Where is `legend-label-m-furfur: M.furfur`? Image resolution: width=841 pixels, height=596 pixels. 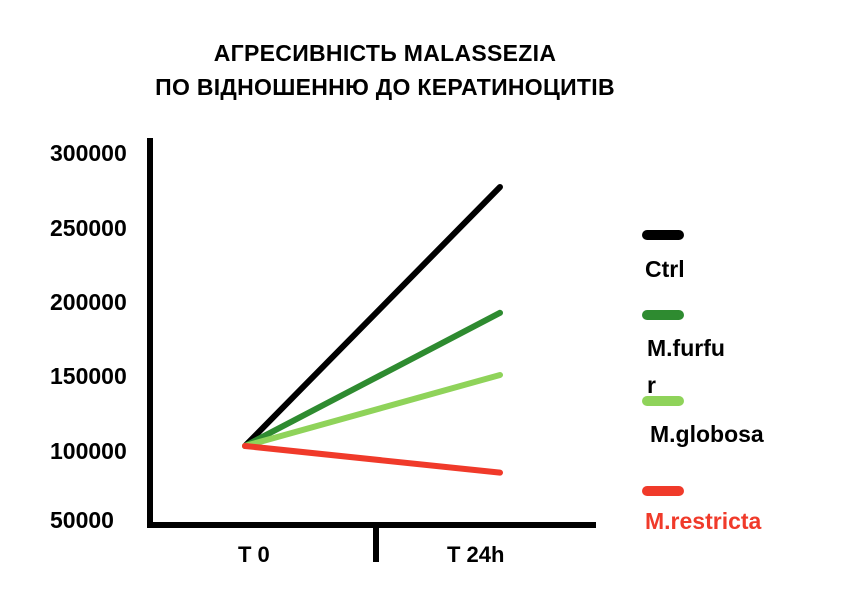
legend-label-m-furfur: M.furfur is located at coordinates (686, 366).